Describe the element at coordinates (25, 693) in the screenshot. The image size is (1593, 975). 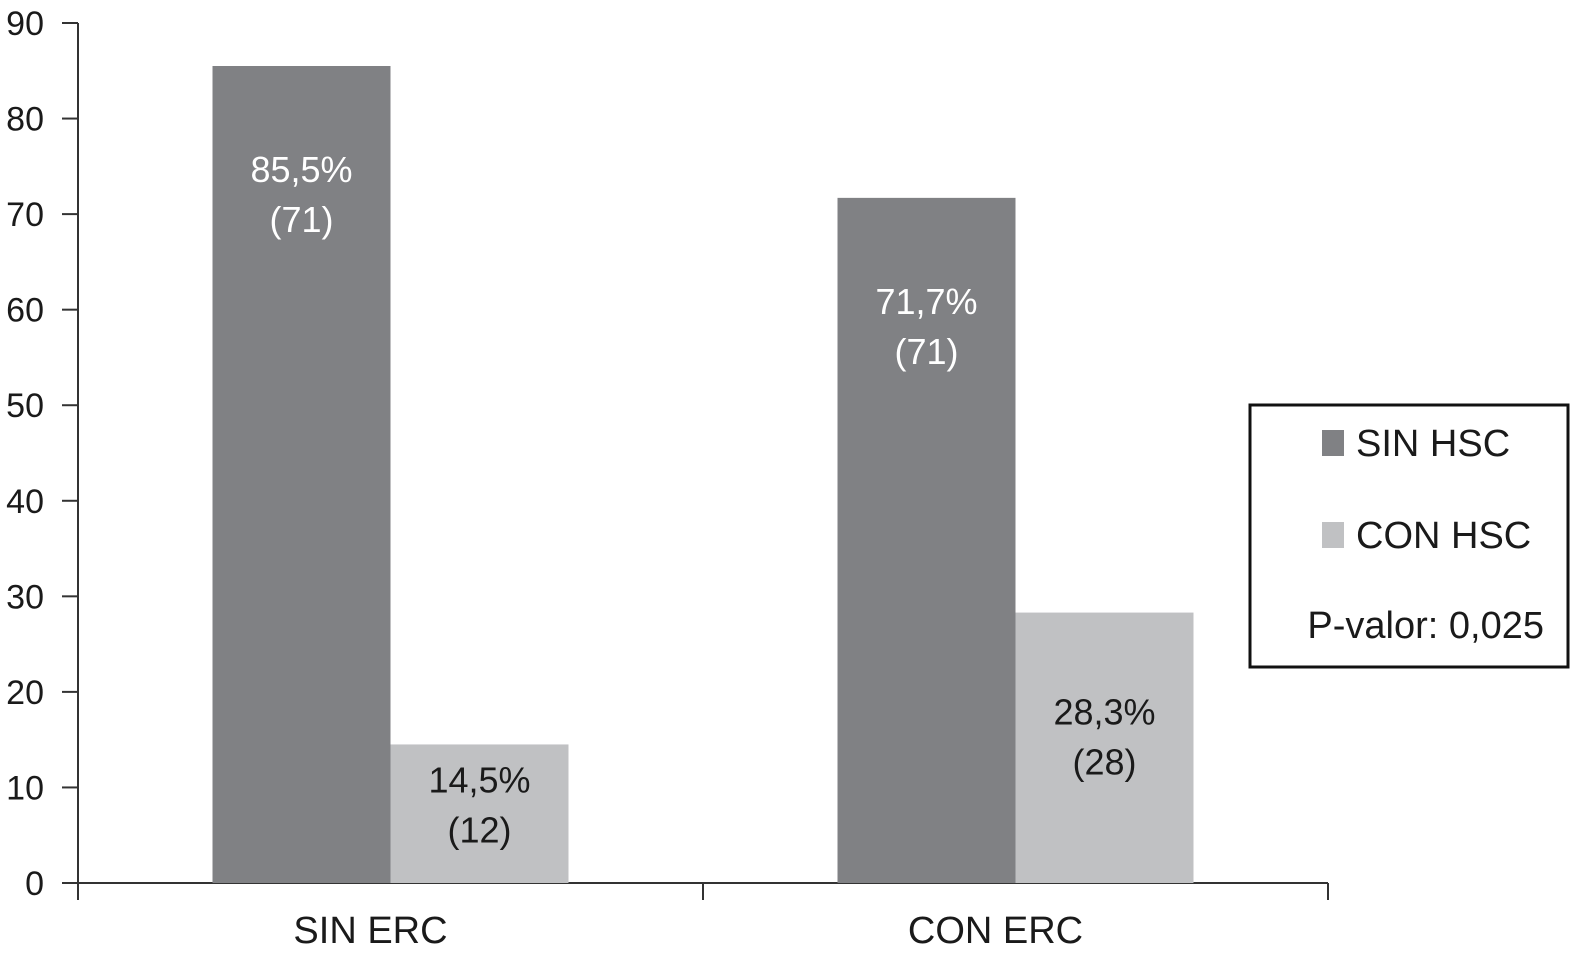
I see `y-tick-label: 20` at that location.